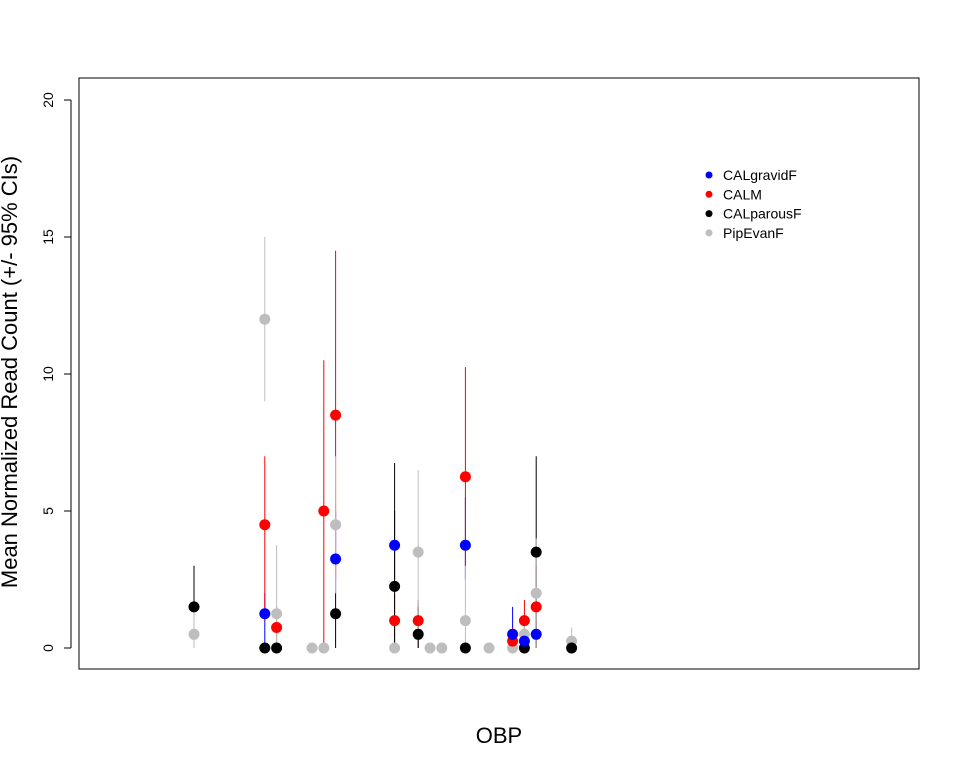  Describe the element at coordinates (760, 175) in the screenshot. I see `legend-label: CALgravidF` at that location.